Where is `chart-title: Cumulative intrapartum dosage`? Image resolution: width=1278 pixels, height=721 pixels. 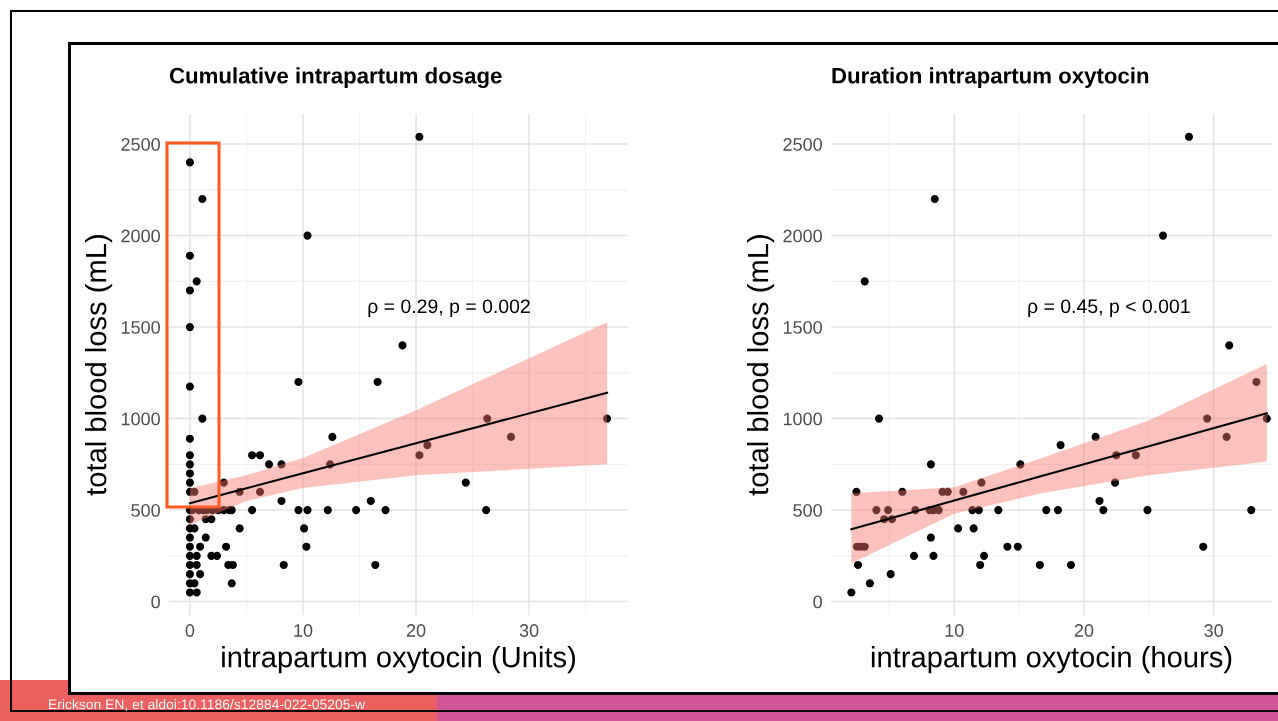 chart-title: Cumulative intrapartum dosage is located at coordinates (335, 78).